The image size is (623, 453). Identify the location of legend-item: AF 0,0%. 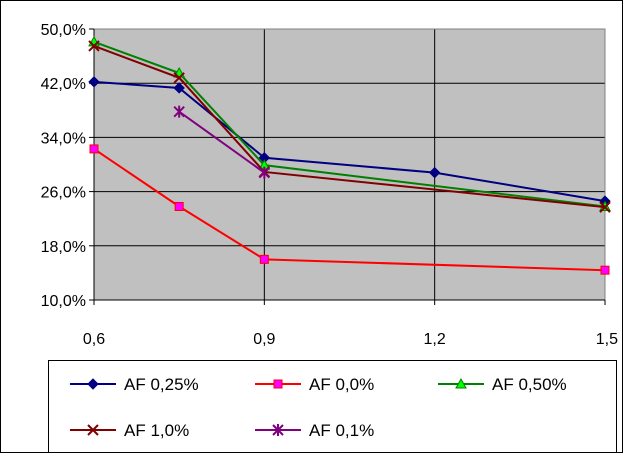
(314, 384).